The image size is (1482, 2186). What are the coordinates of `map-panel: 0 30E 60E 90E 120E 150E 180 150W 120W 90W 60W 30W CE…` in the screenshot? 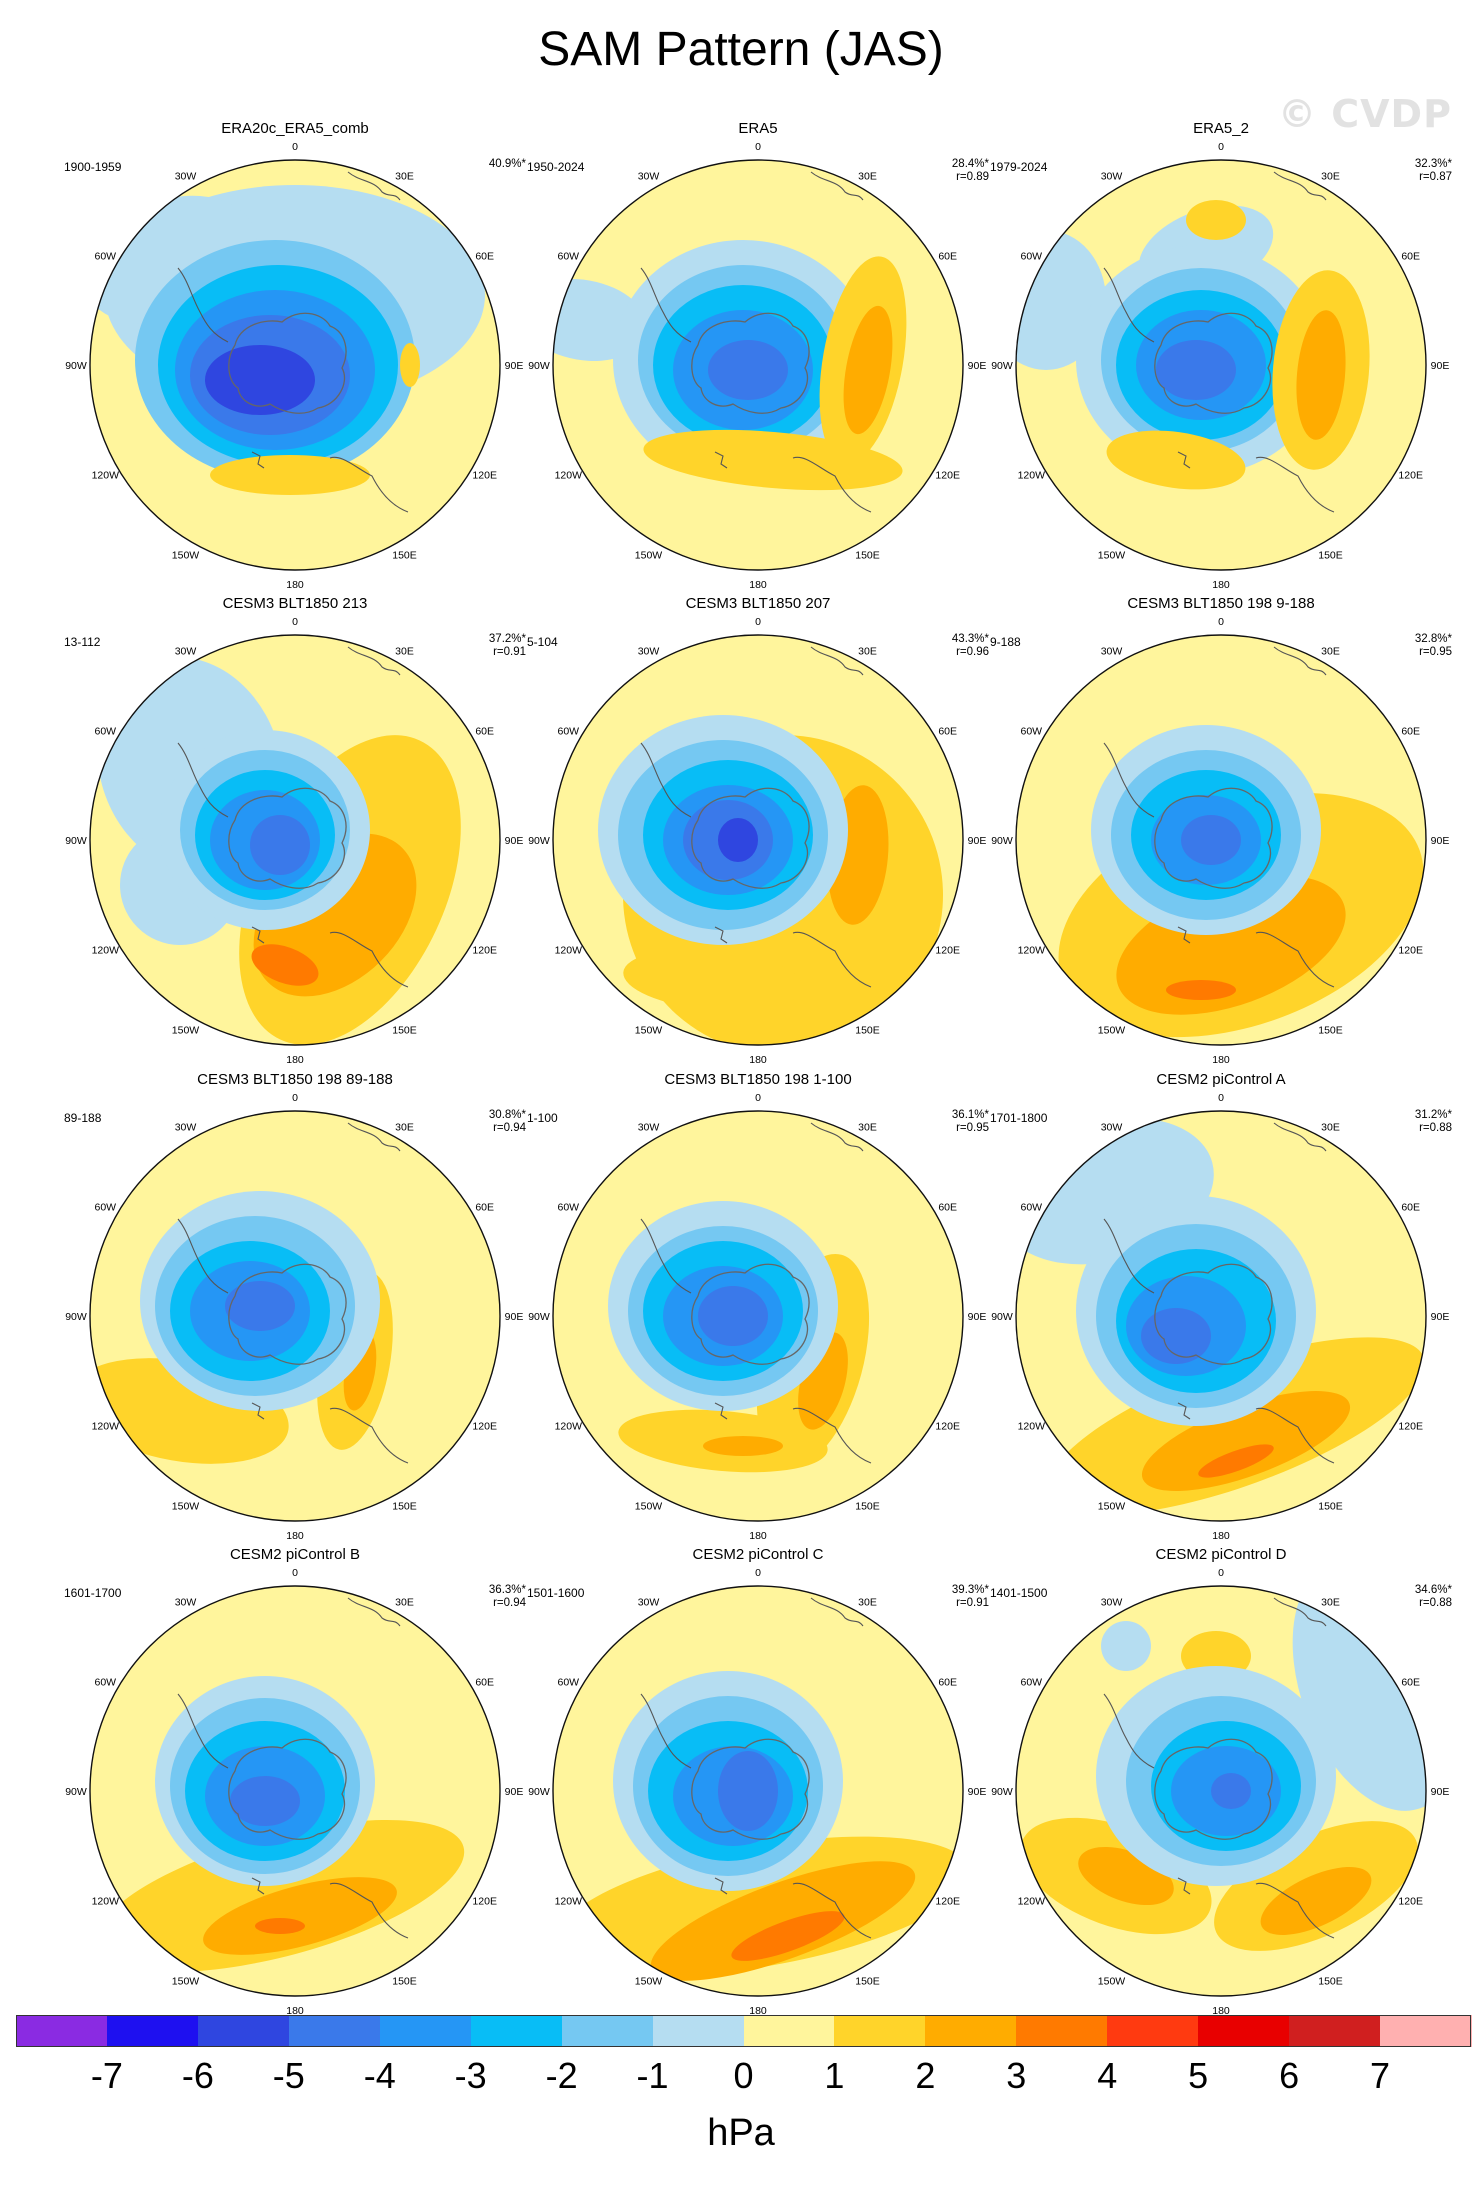 It's located at (1221, 1306).